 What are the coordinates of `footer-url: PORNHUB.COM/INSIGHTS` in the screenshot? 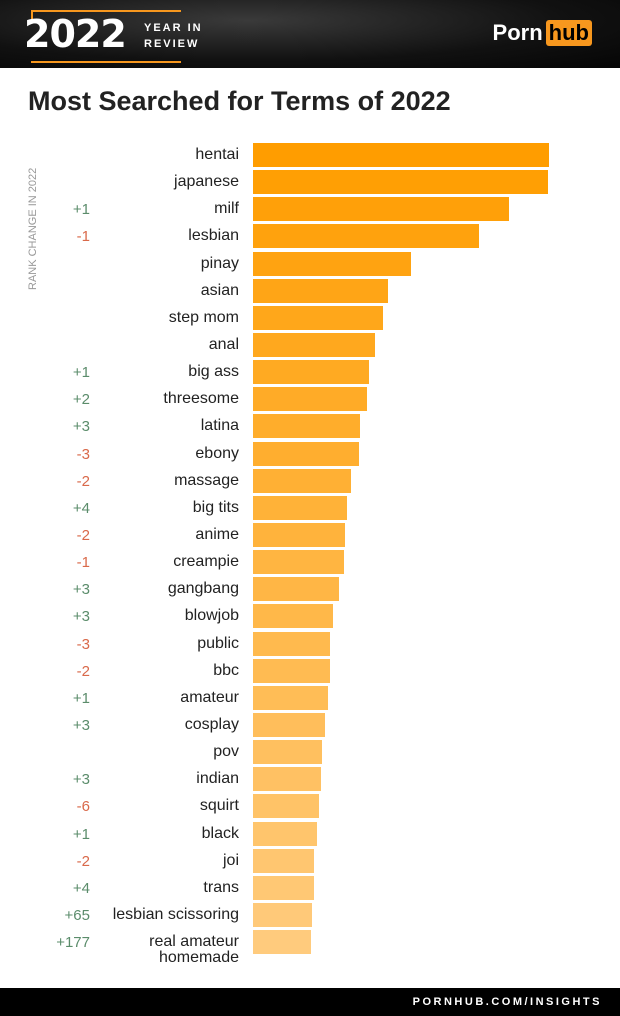 It's located at (507, 1002).